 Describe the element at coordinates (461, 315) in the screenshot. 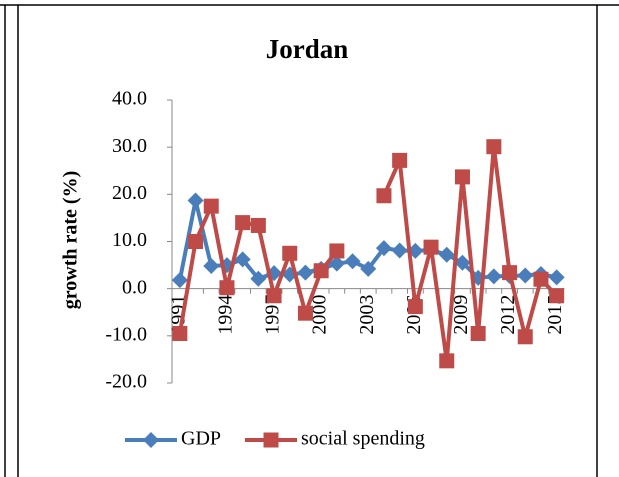

I see `x-tick-label: 2009` at that location.